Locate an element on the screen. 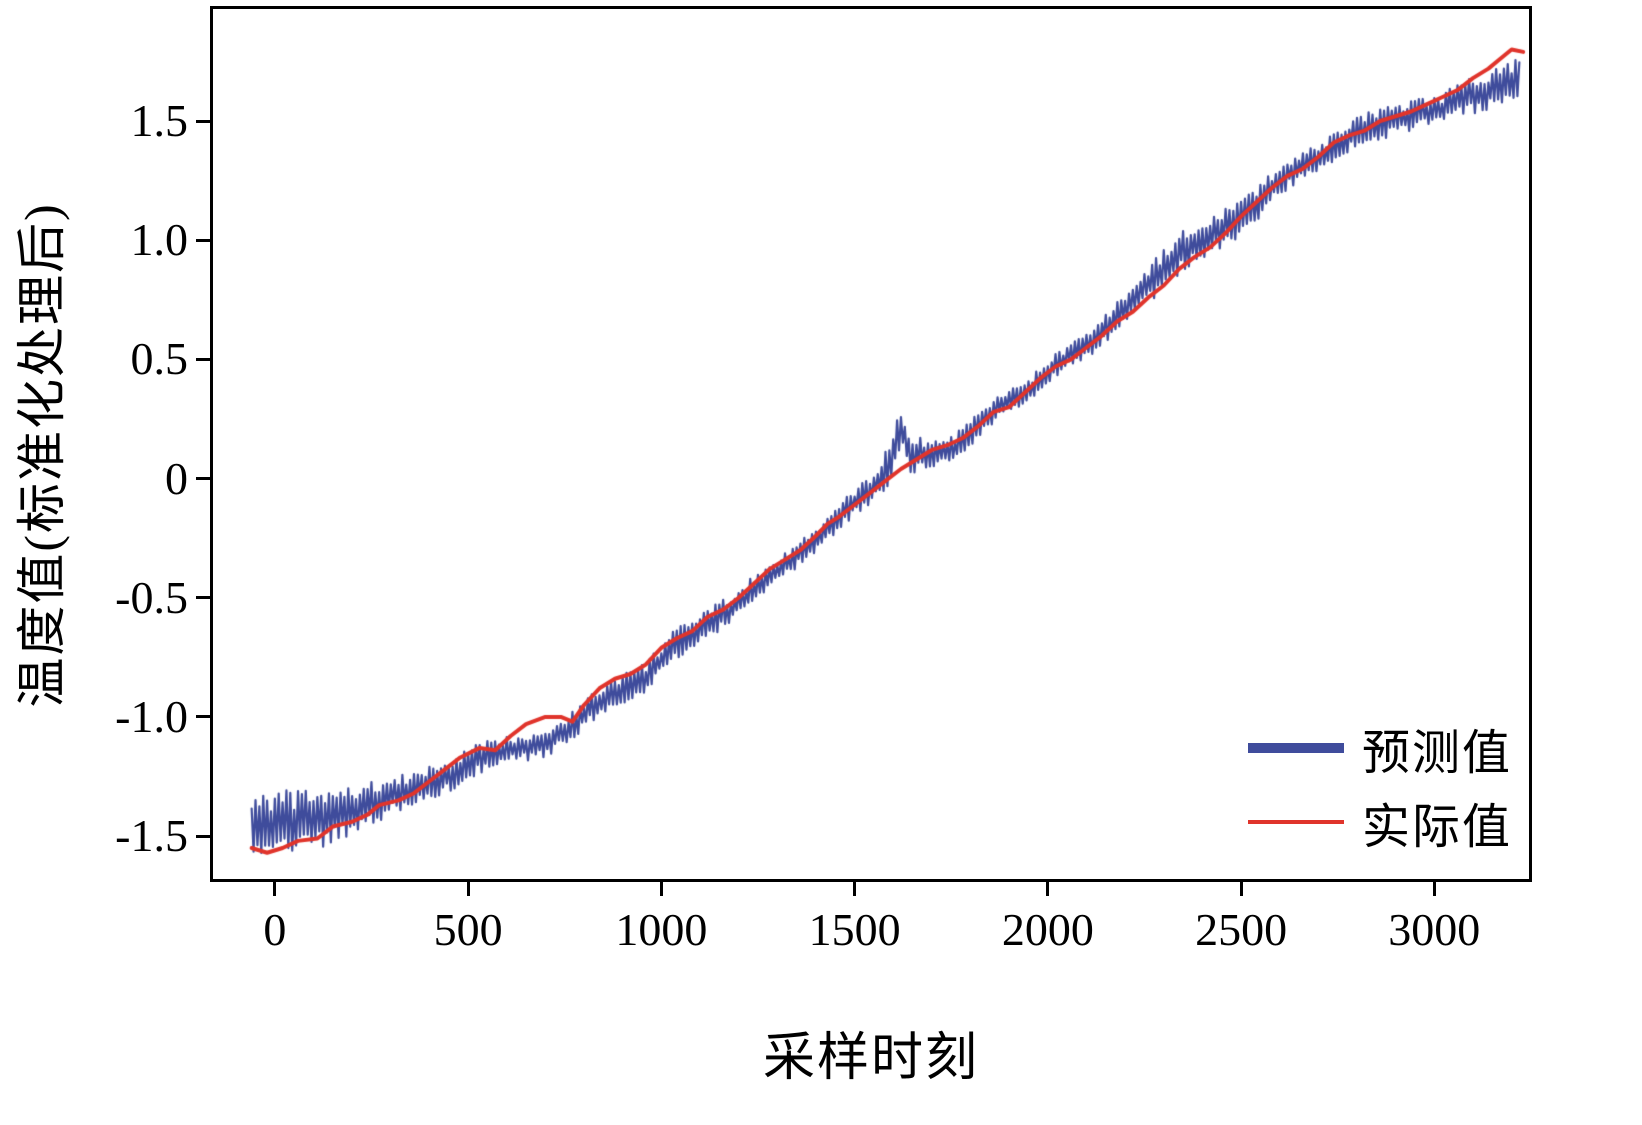  legend-entry-actual: 实际值 is located at coordinates (1380, 823).